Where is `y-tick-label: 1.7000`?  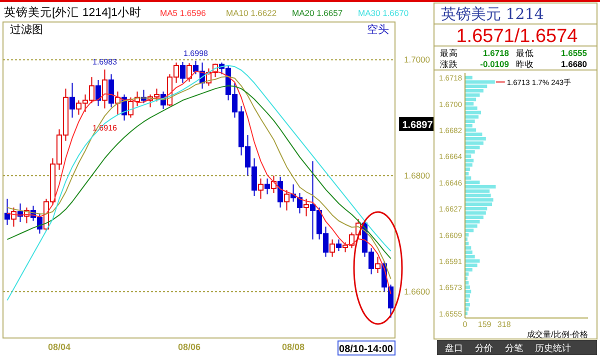 y-tick-label: 1.7000 is located at coordinates (417, 59).